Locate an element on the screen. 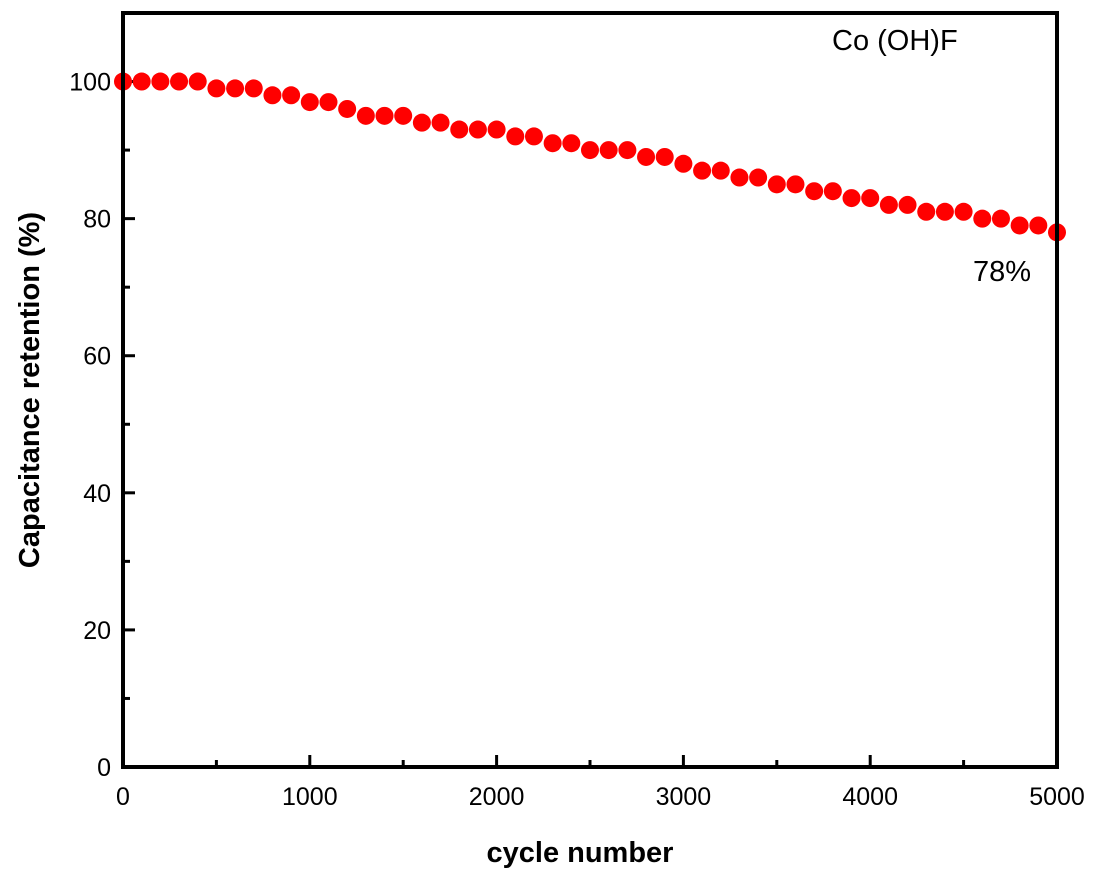 The image size is (1097, 873). x-tick-label: 3000 is located at coordinates (684, 797).